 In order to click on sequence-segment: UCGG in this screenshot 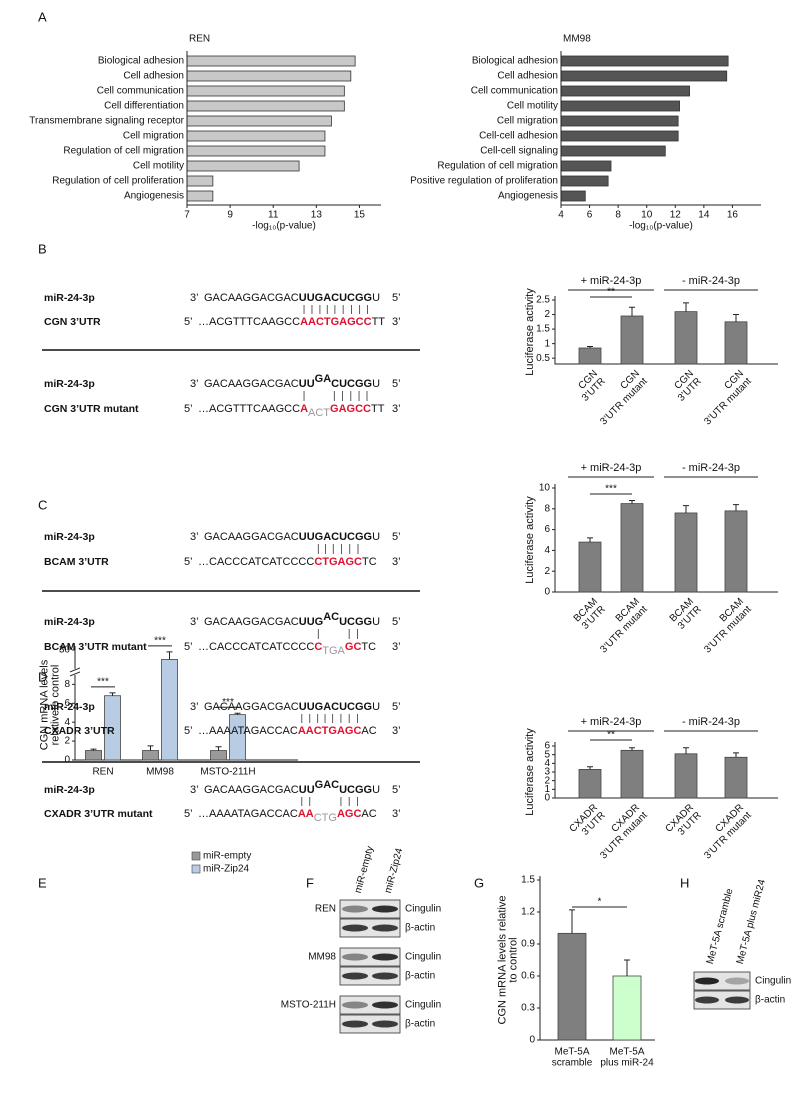, I will do `click(355, 622)`.